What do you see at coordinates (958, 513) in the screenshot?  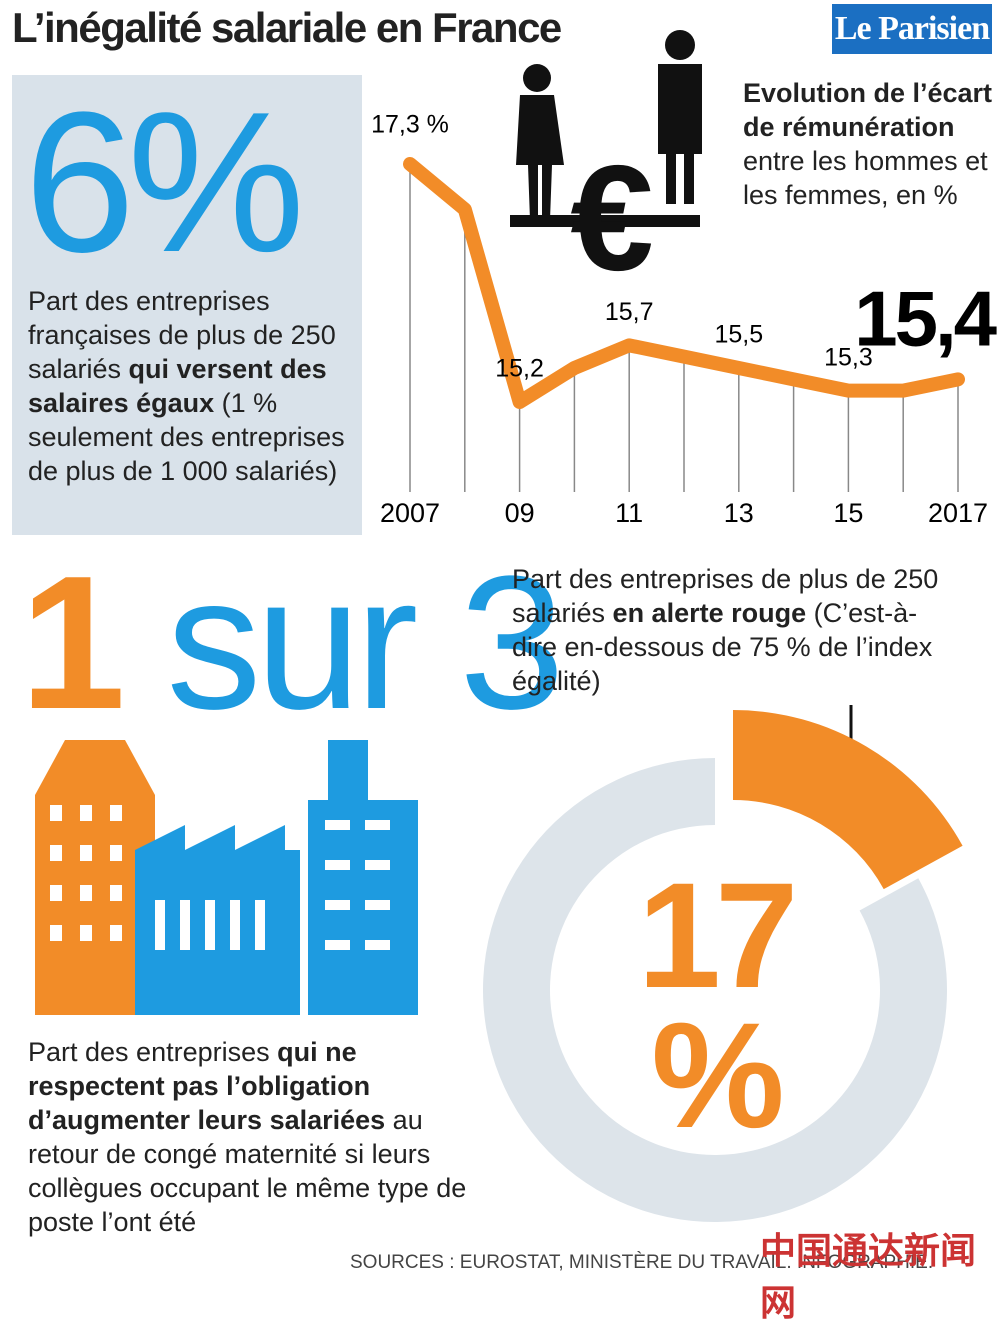 I see `x-tick-label: 2017` at bounding box center [958, 513].